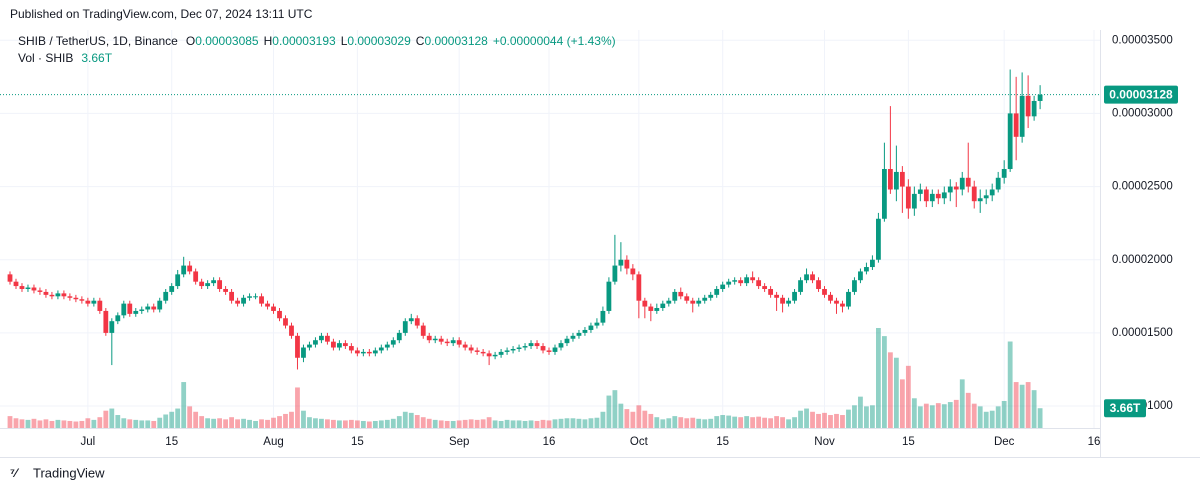  I want to click on last-price-tag, so click(1141, 94).